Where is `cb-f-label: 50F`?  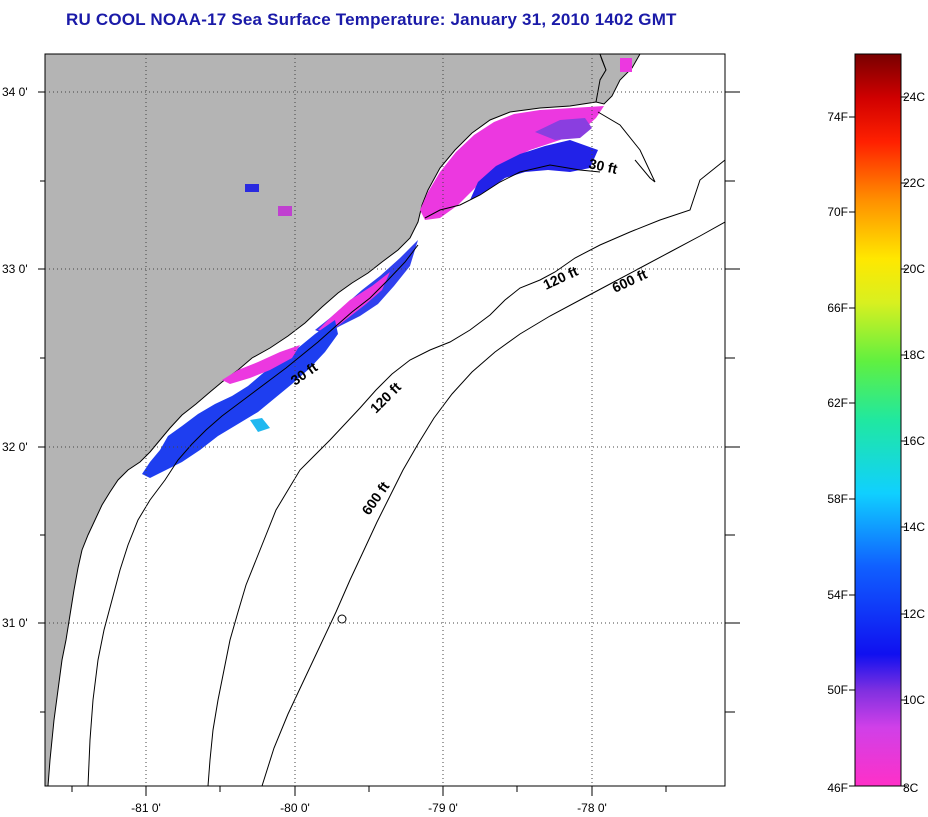 cb-f-label: 50F is located at coordinates (837, 690).